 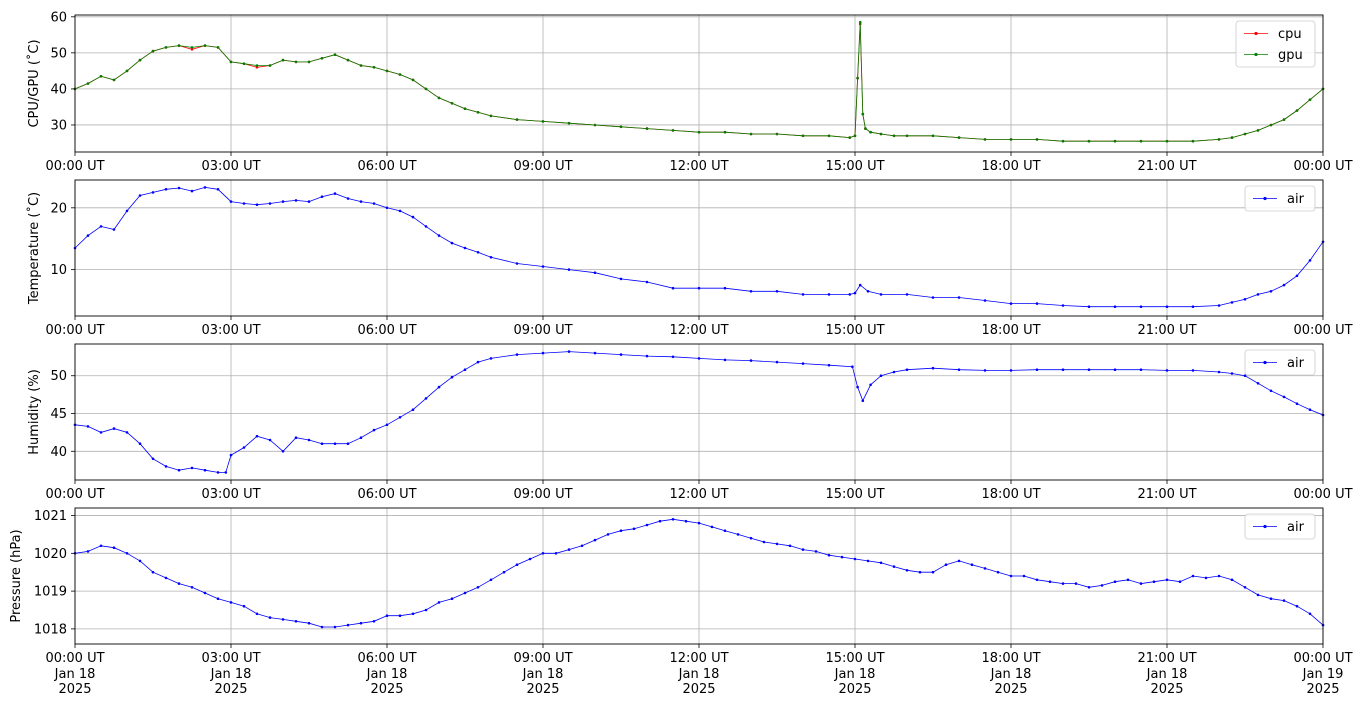 What do you see at coordinates (1265, 526) in the screenshot?
I see `legend-marker-air` at bounding box center [1265, 526].